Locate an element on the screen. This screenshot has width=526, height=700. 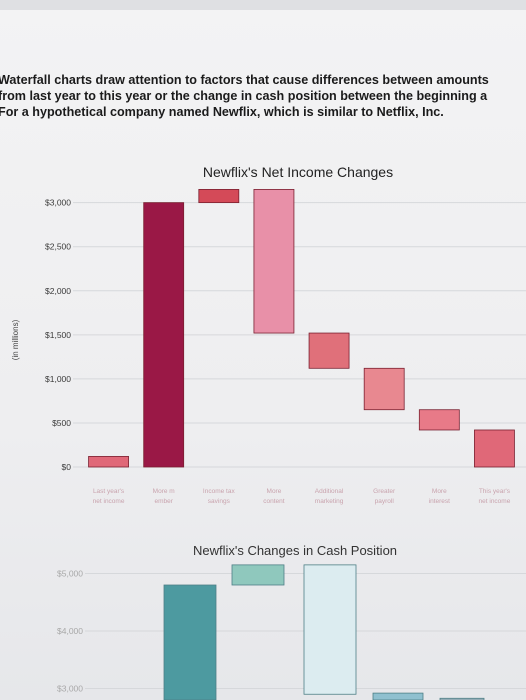
x-tick-label: Greater is located at coordinates (384, 491).